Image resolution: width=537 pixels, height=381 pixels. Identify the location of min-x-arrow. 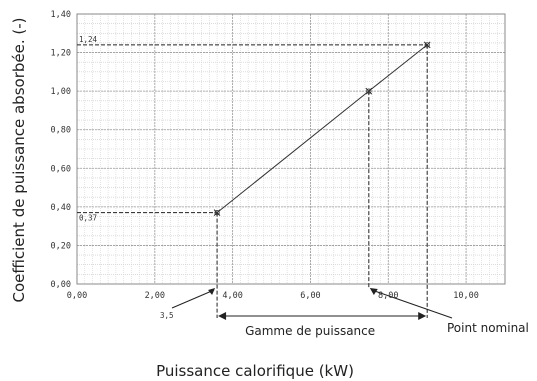
(193, 299).